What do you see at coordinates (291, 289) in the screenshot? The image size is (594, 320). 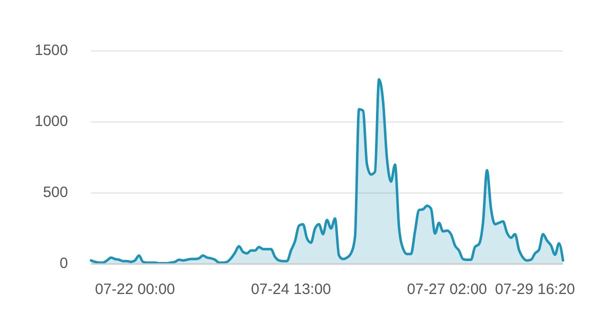 I see `x-tick-label: 07-24 13:00` at bounding box center [291, 289].